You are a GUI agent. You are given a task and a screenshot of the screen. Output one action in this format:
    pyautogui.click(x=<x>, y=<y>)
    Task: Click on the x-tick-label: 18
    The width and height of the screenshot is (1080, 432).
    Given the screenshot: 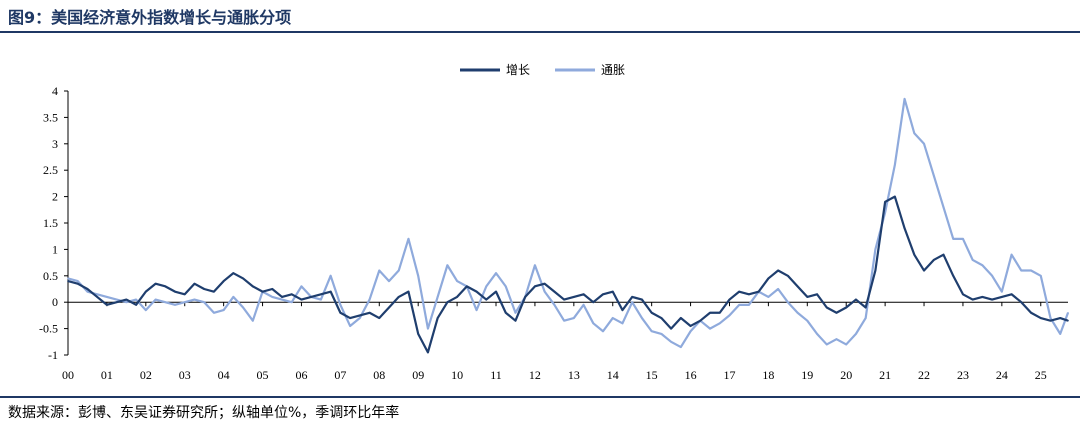 What is the action you would take?
    pyautogui.click(x=768, y=375)
    